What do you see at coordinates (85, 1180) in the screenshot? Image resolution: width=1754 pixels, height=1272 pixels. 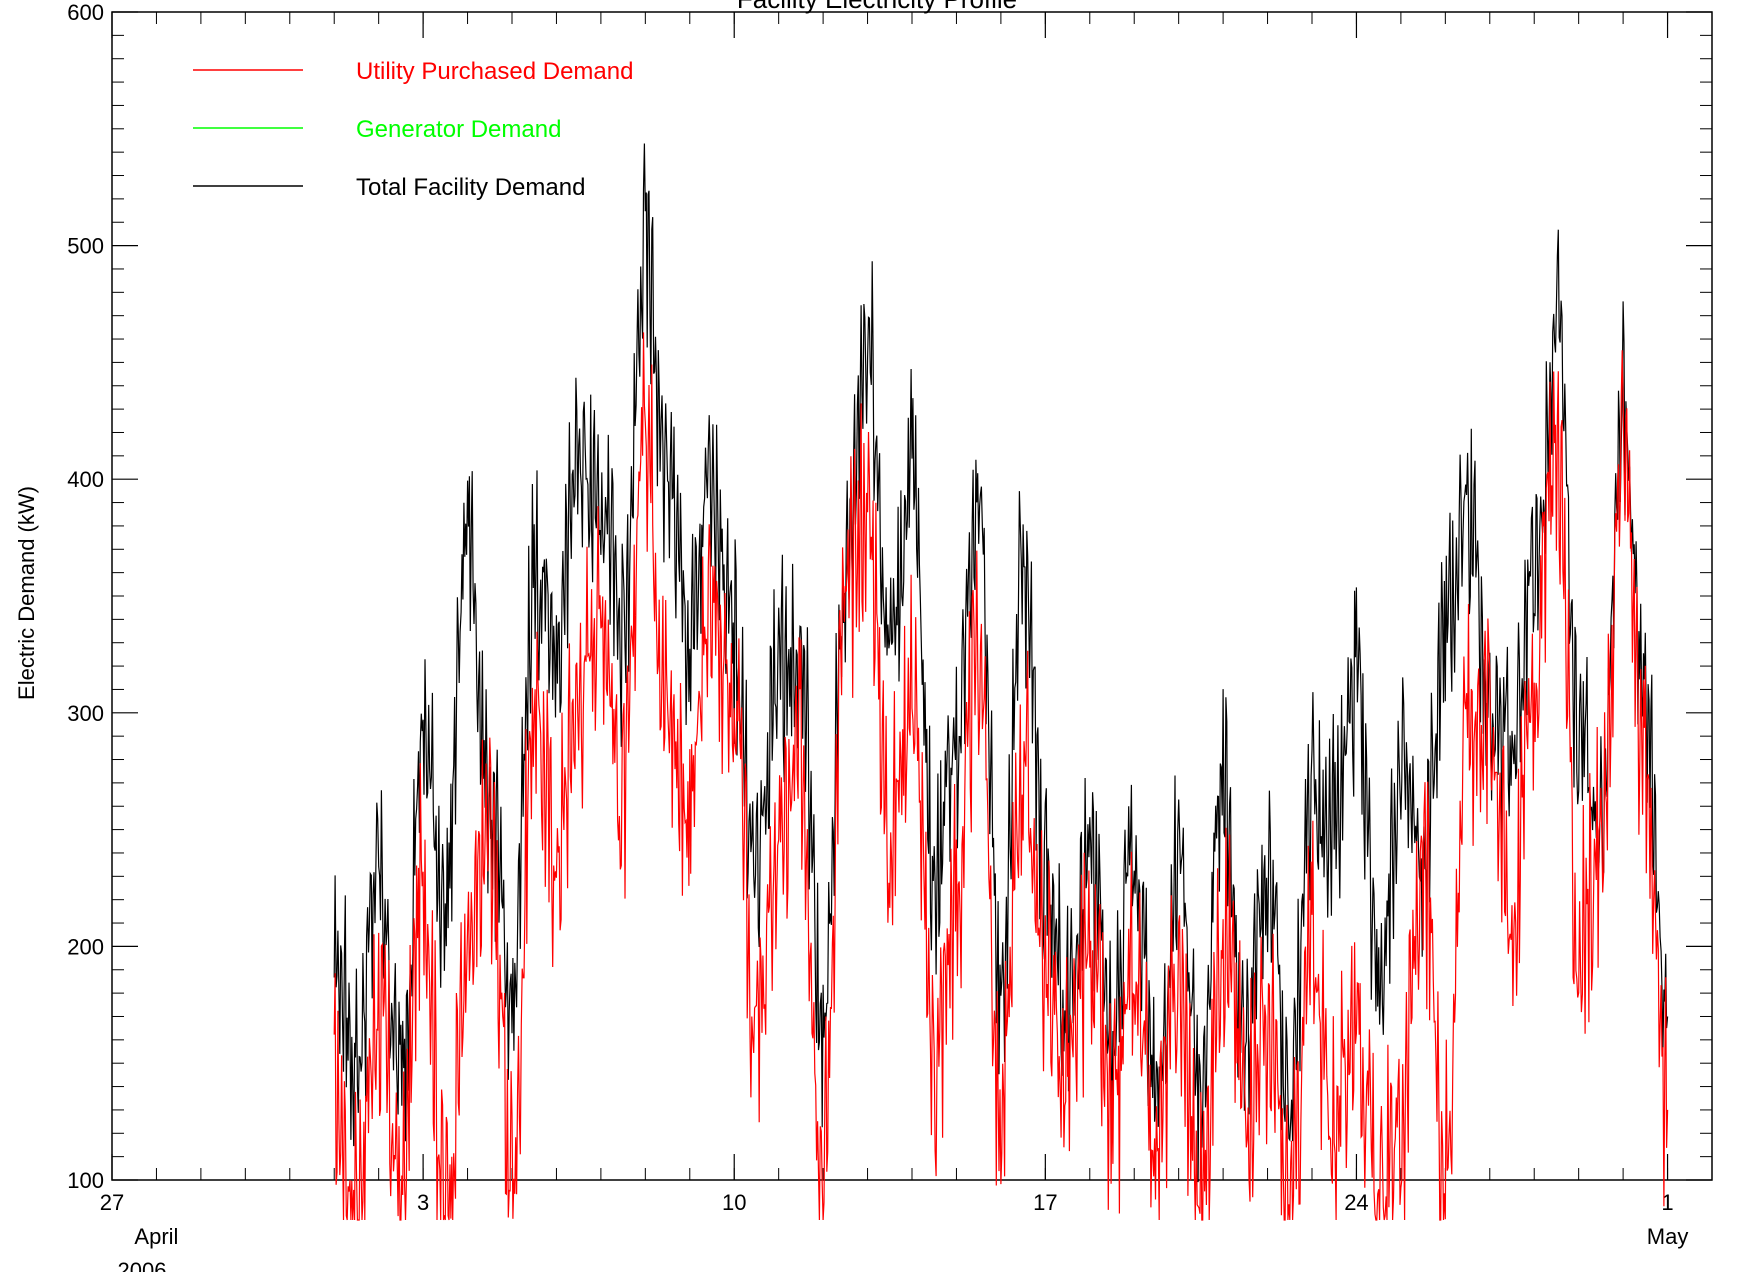 I see `y-tick-label: 100` at bounding box center [85, 1180].